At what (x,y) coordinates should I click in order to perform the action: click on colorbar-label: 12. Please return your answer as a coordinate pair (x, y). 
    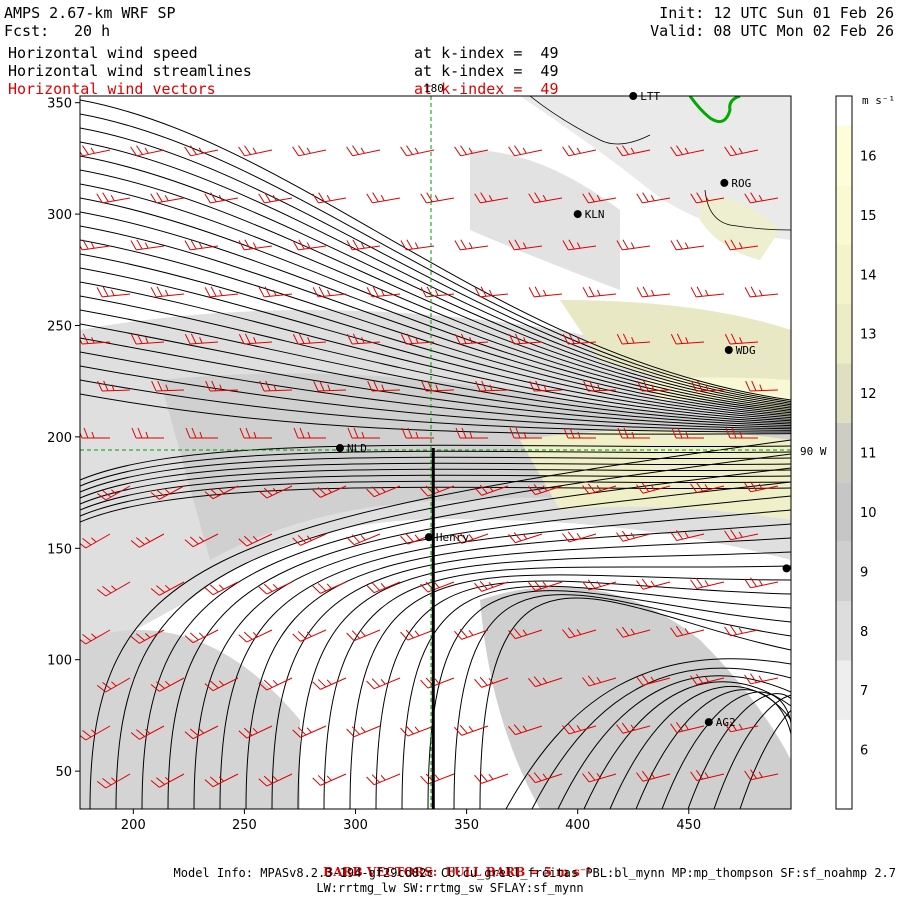
    Looking at the image, I should click on (868, 394).